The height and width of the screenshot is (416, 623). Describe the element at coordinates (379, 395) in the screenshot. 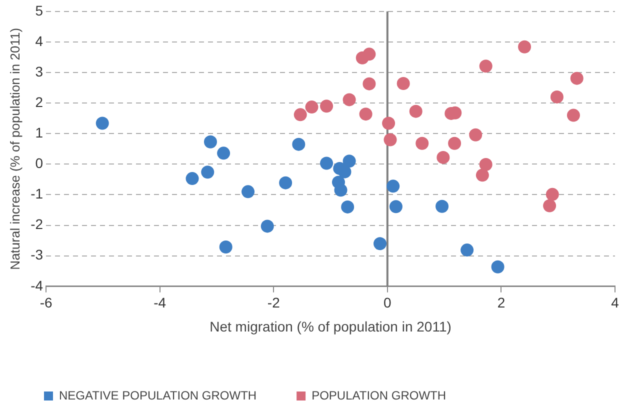

I see `legend-label: POPULATION GROWTH` at that location.